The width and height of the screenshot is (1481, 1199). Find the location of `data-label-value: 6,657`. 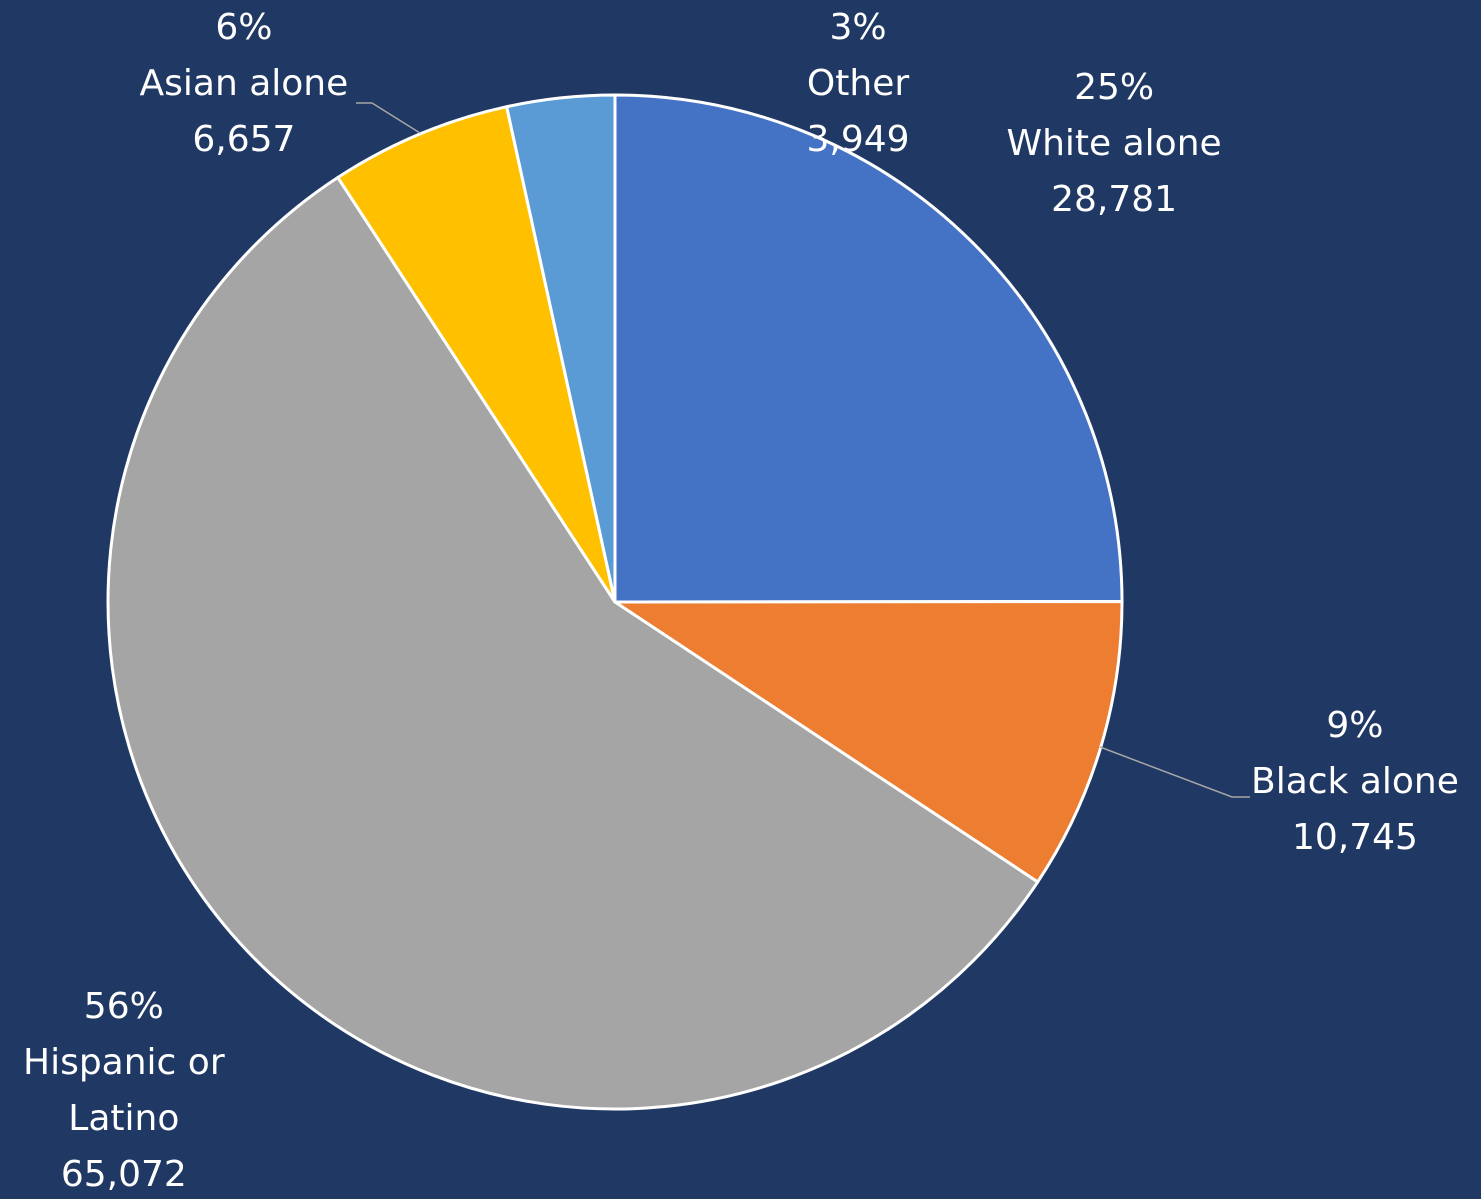

data-label-value: 6,657 is located at coordinates (244, 139).